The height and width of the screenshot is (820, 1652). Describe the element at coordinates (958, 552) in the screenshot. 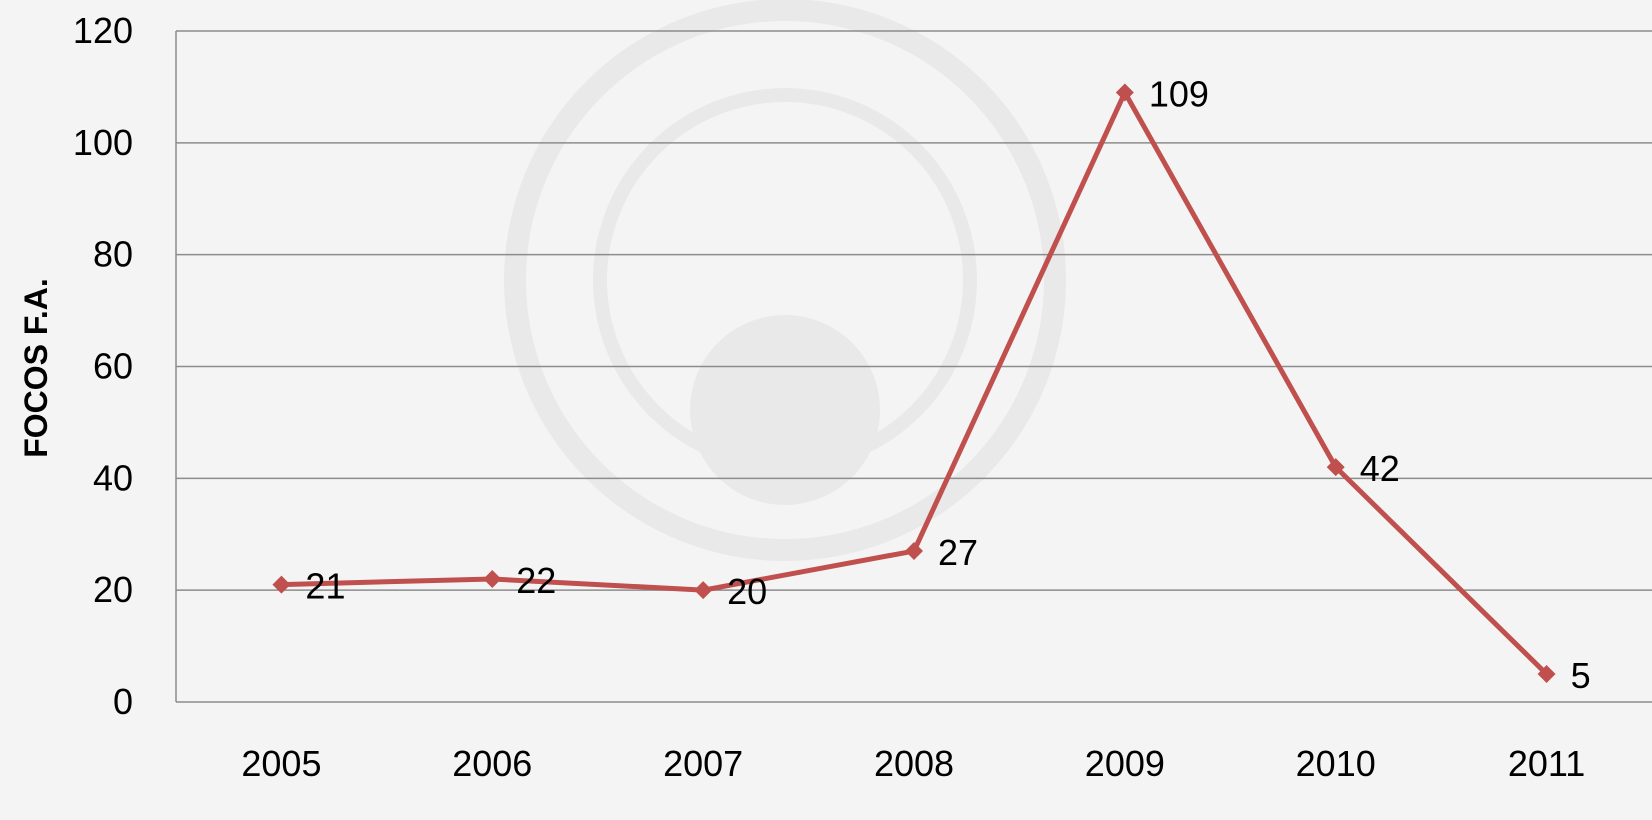

I see `data-label: 27` at that location.